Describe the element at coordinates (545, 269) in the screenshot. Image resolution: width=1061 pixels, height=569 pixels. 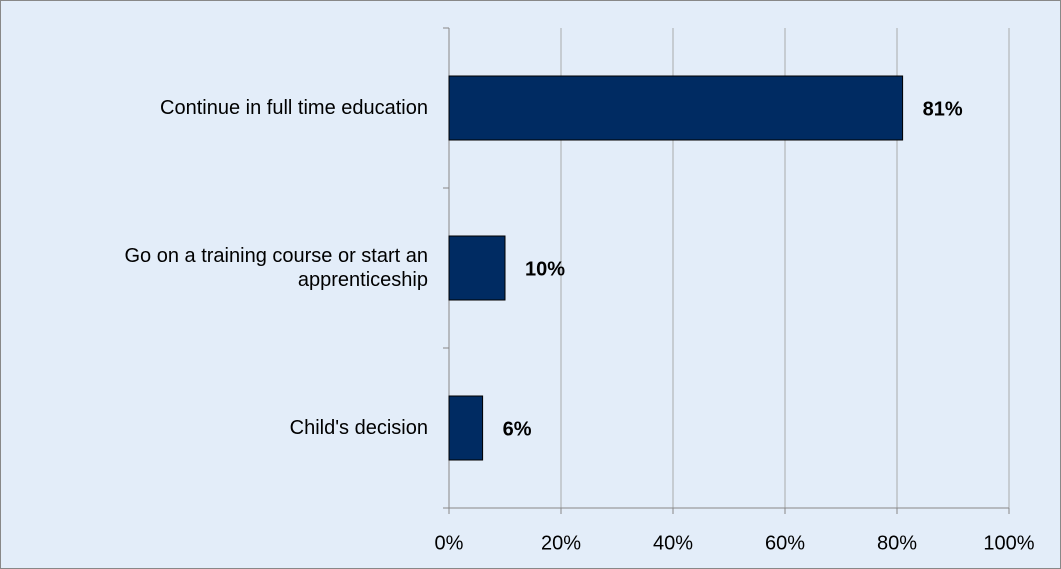
I see `data-label: 10%` at that location.